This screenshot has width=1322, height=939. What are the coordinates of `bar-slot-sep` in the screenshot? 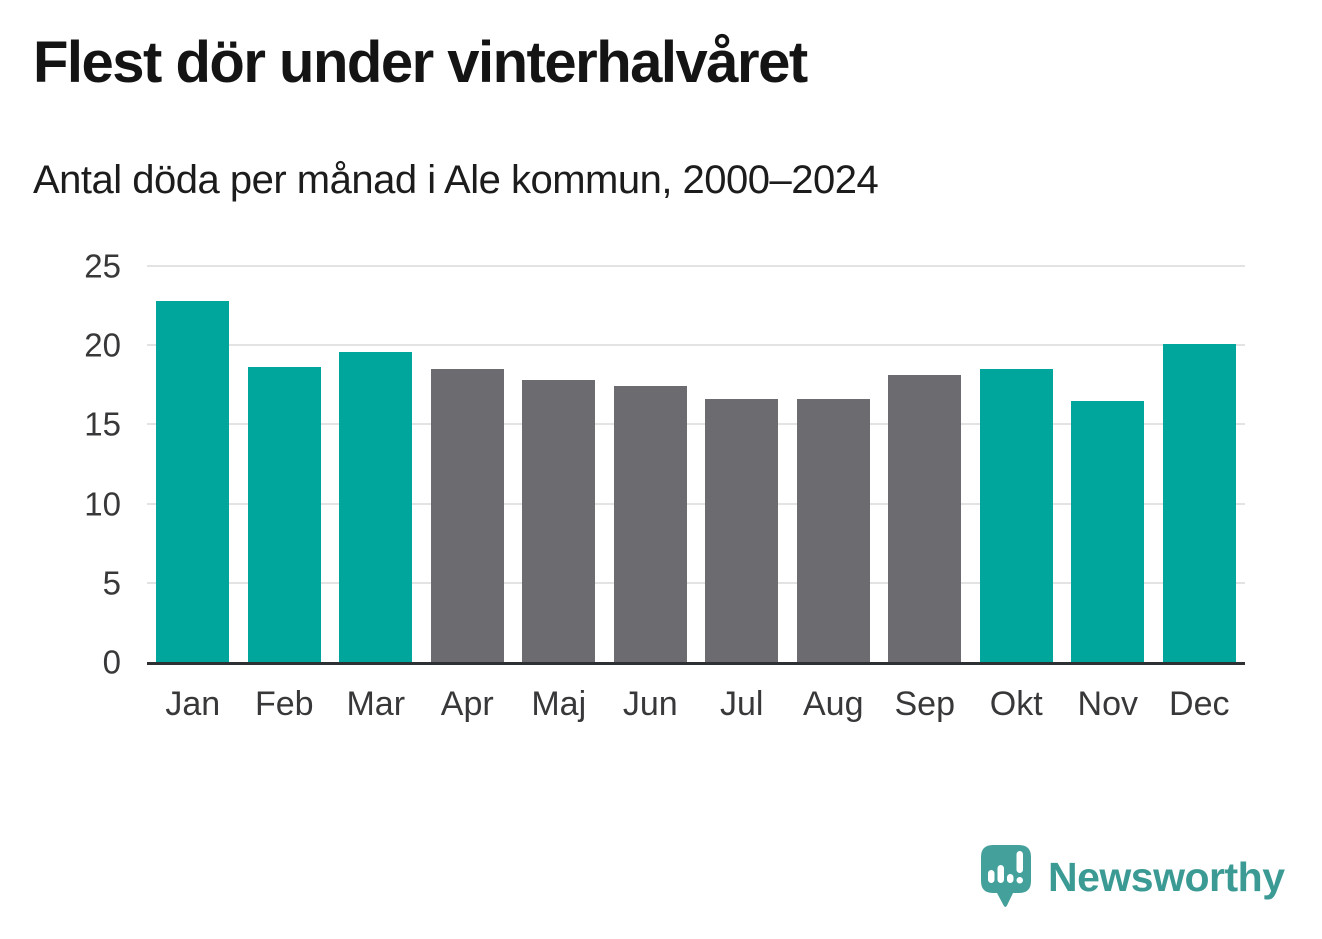 It's located at (925, 464).